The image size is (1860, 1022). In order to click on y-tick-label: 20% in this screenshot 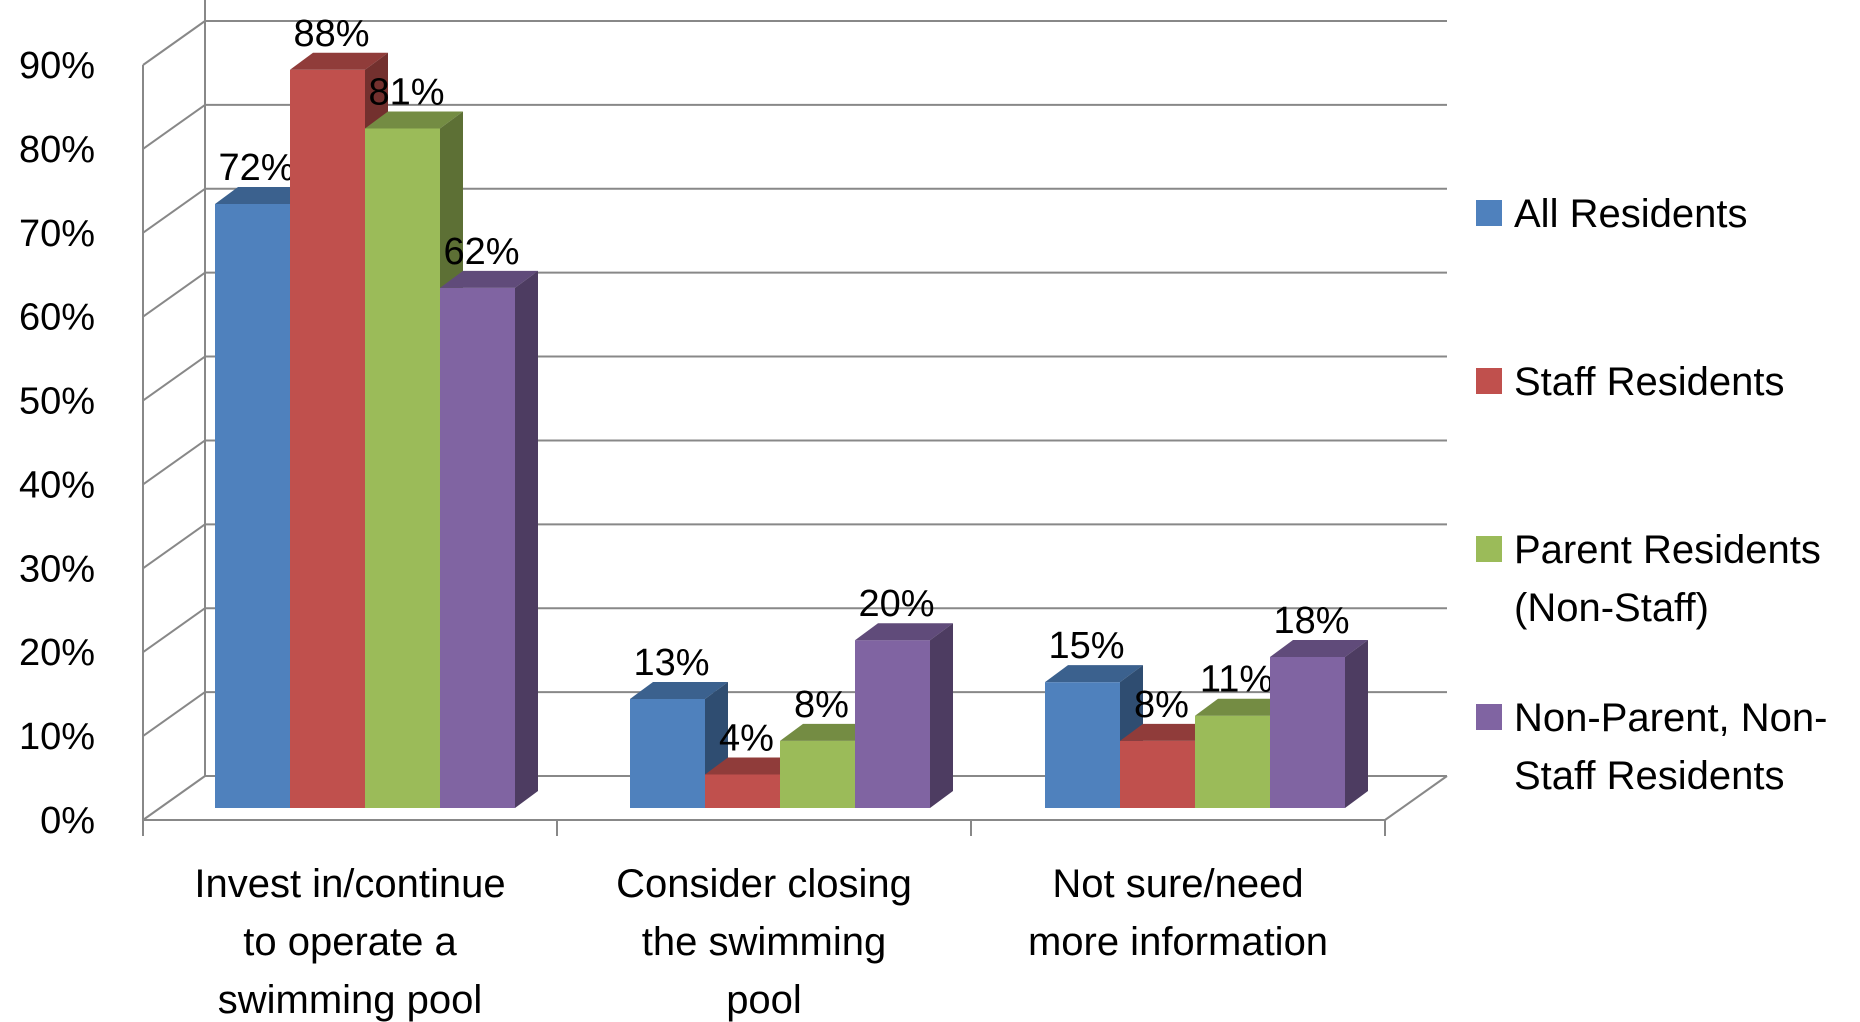, I will do `click(57, 653)`.